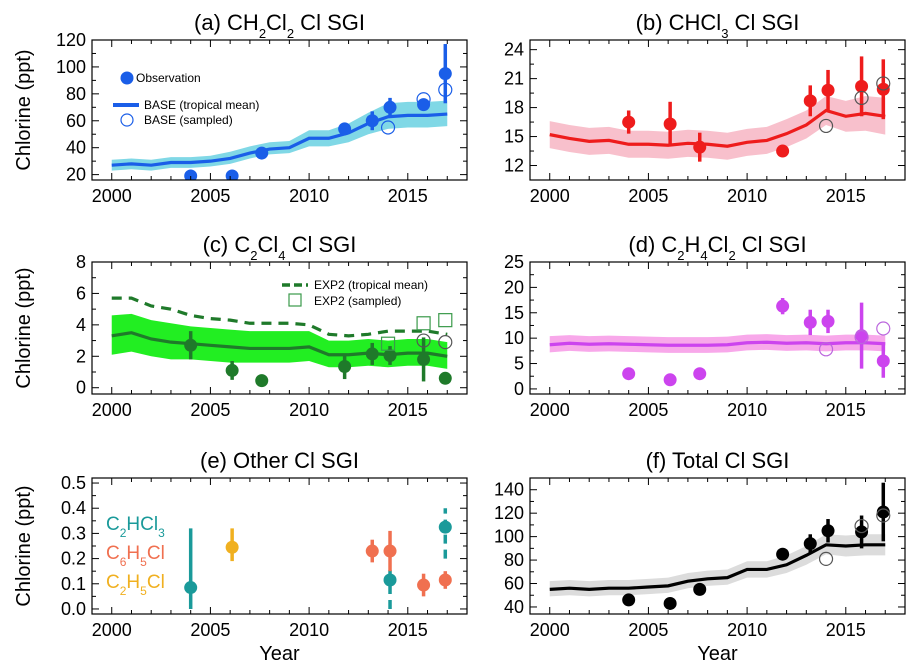 This screenshot has height=670, width=918. Describe the element at coordinates (514, 584) in the screenshot. I see `y-tick-label: 60` at that location.